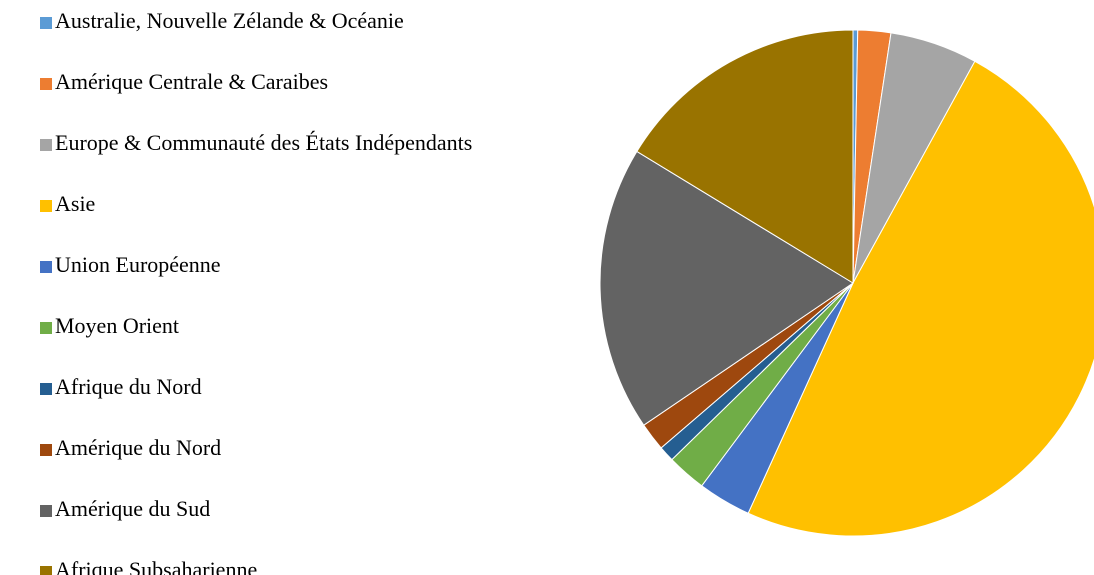  I want to click on legend-label: Moyen Orient, so click(117, 325).